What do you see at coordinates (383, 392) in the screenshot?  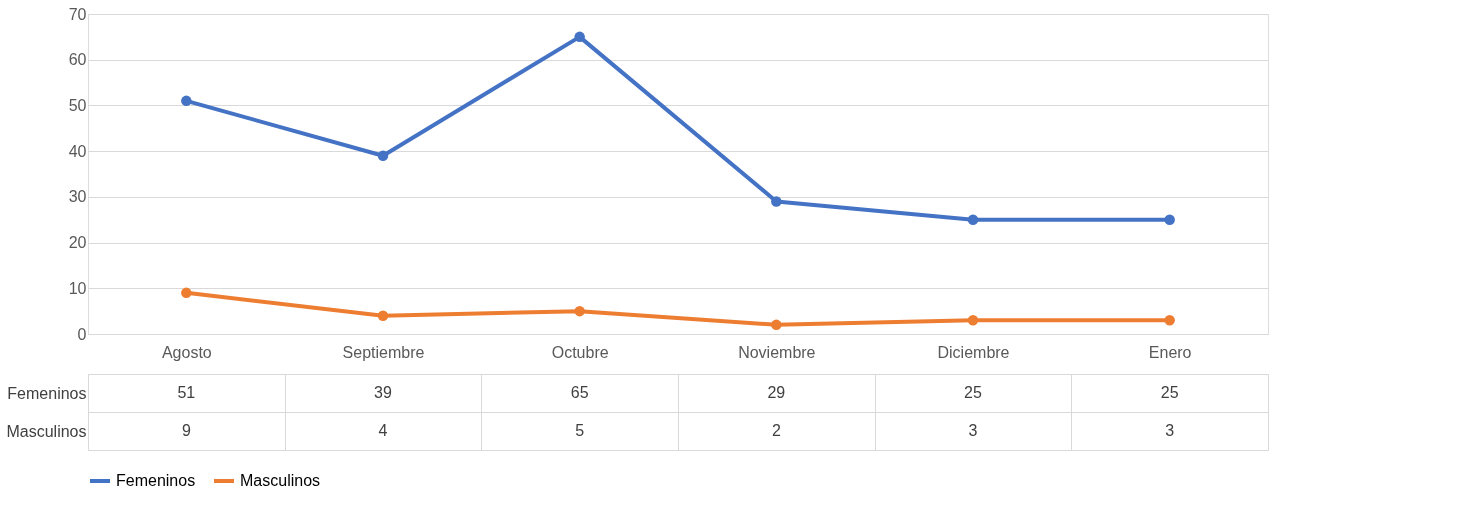 I see `data-label: 39` at bounding box center [383, 392].